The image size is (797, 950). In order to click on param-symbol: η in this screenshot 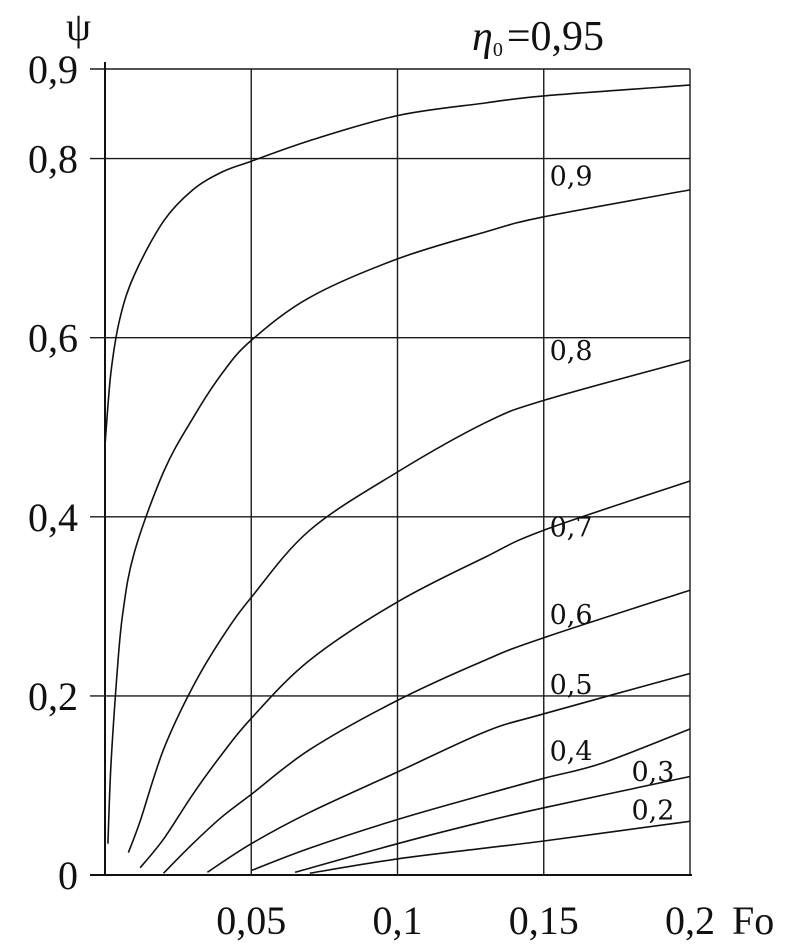, I will do `click(482, 37)`.